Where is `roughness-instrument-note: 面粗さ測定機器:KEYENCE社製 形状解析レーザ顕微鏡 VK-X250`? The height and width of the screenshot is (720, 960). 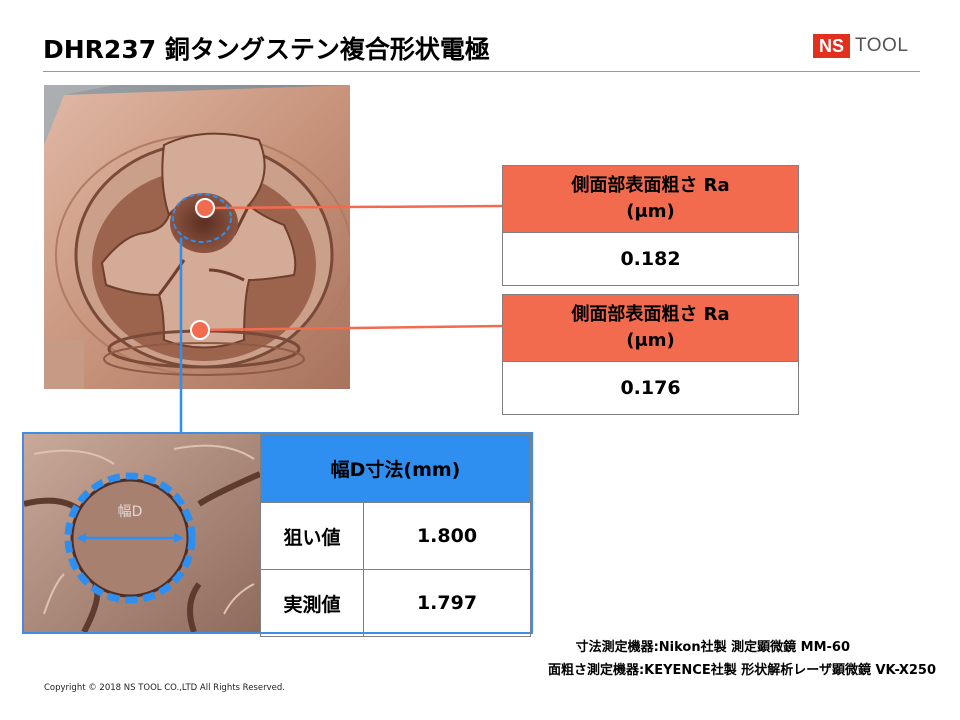
roughness-instrument-note: 面粗さ測定機器:KEYENCE社製 形状解析レーザ顕微鏡 VK-X250 is located at coordinates (741, 670).